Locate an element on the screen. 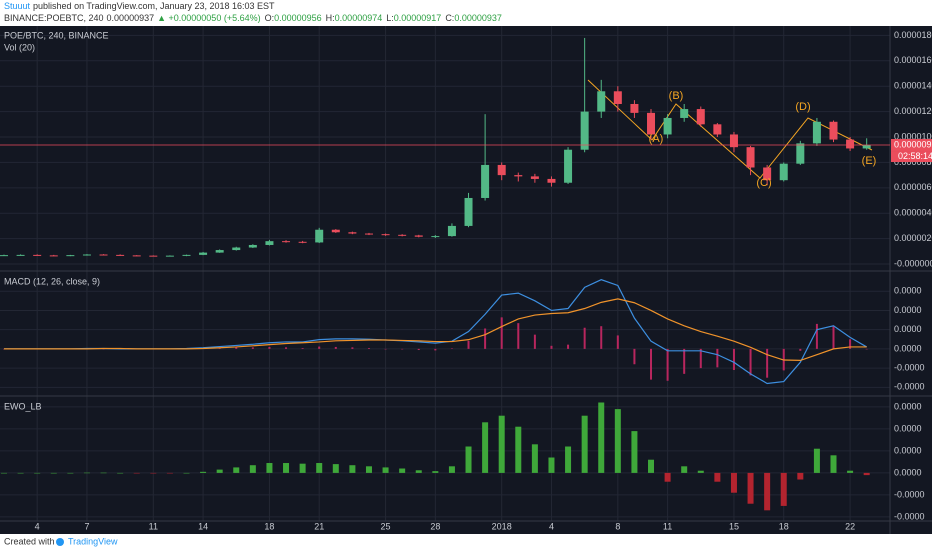 This screenshot has height=550, width=932. x-tick-label: 28 is located at coordinates (435, 526).